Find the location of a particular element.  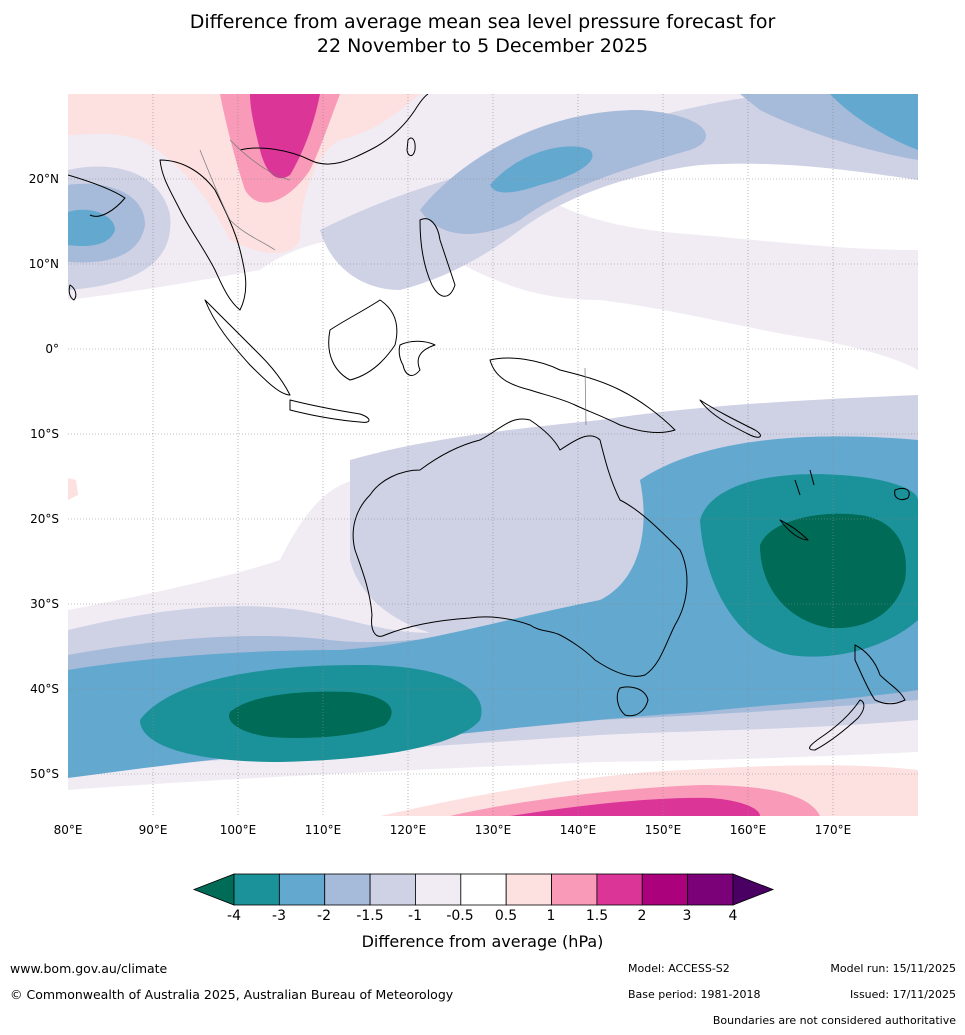

vanuatu-coastline is located at coordinates (804, 482).